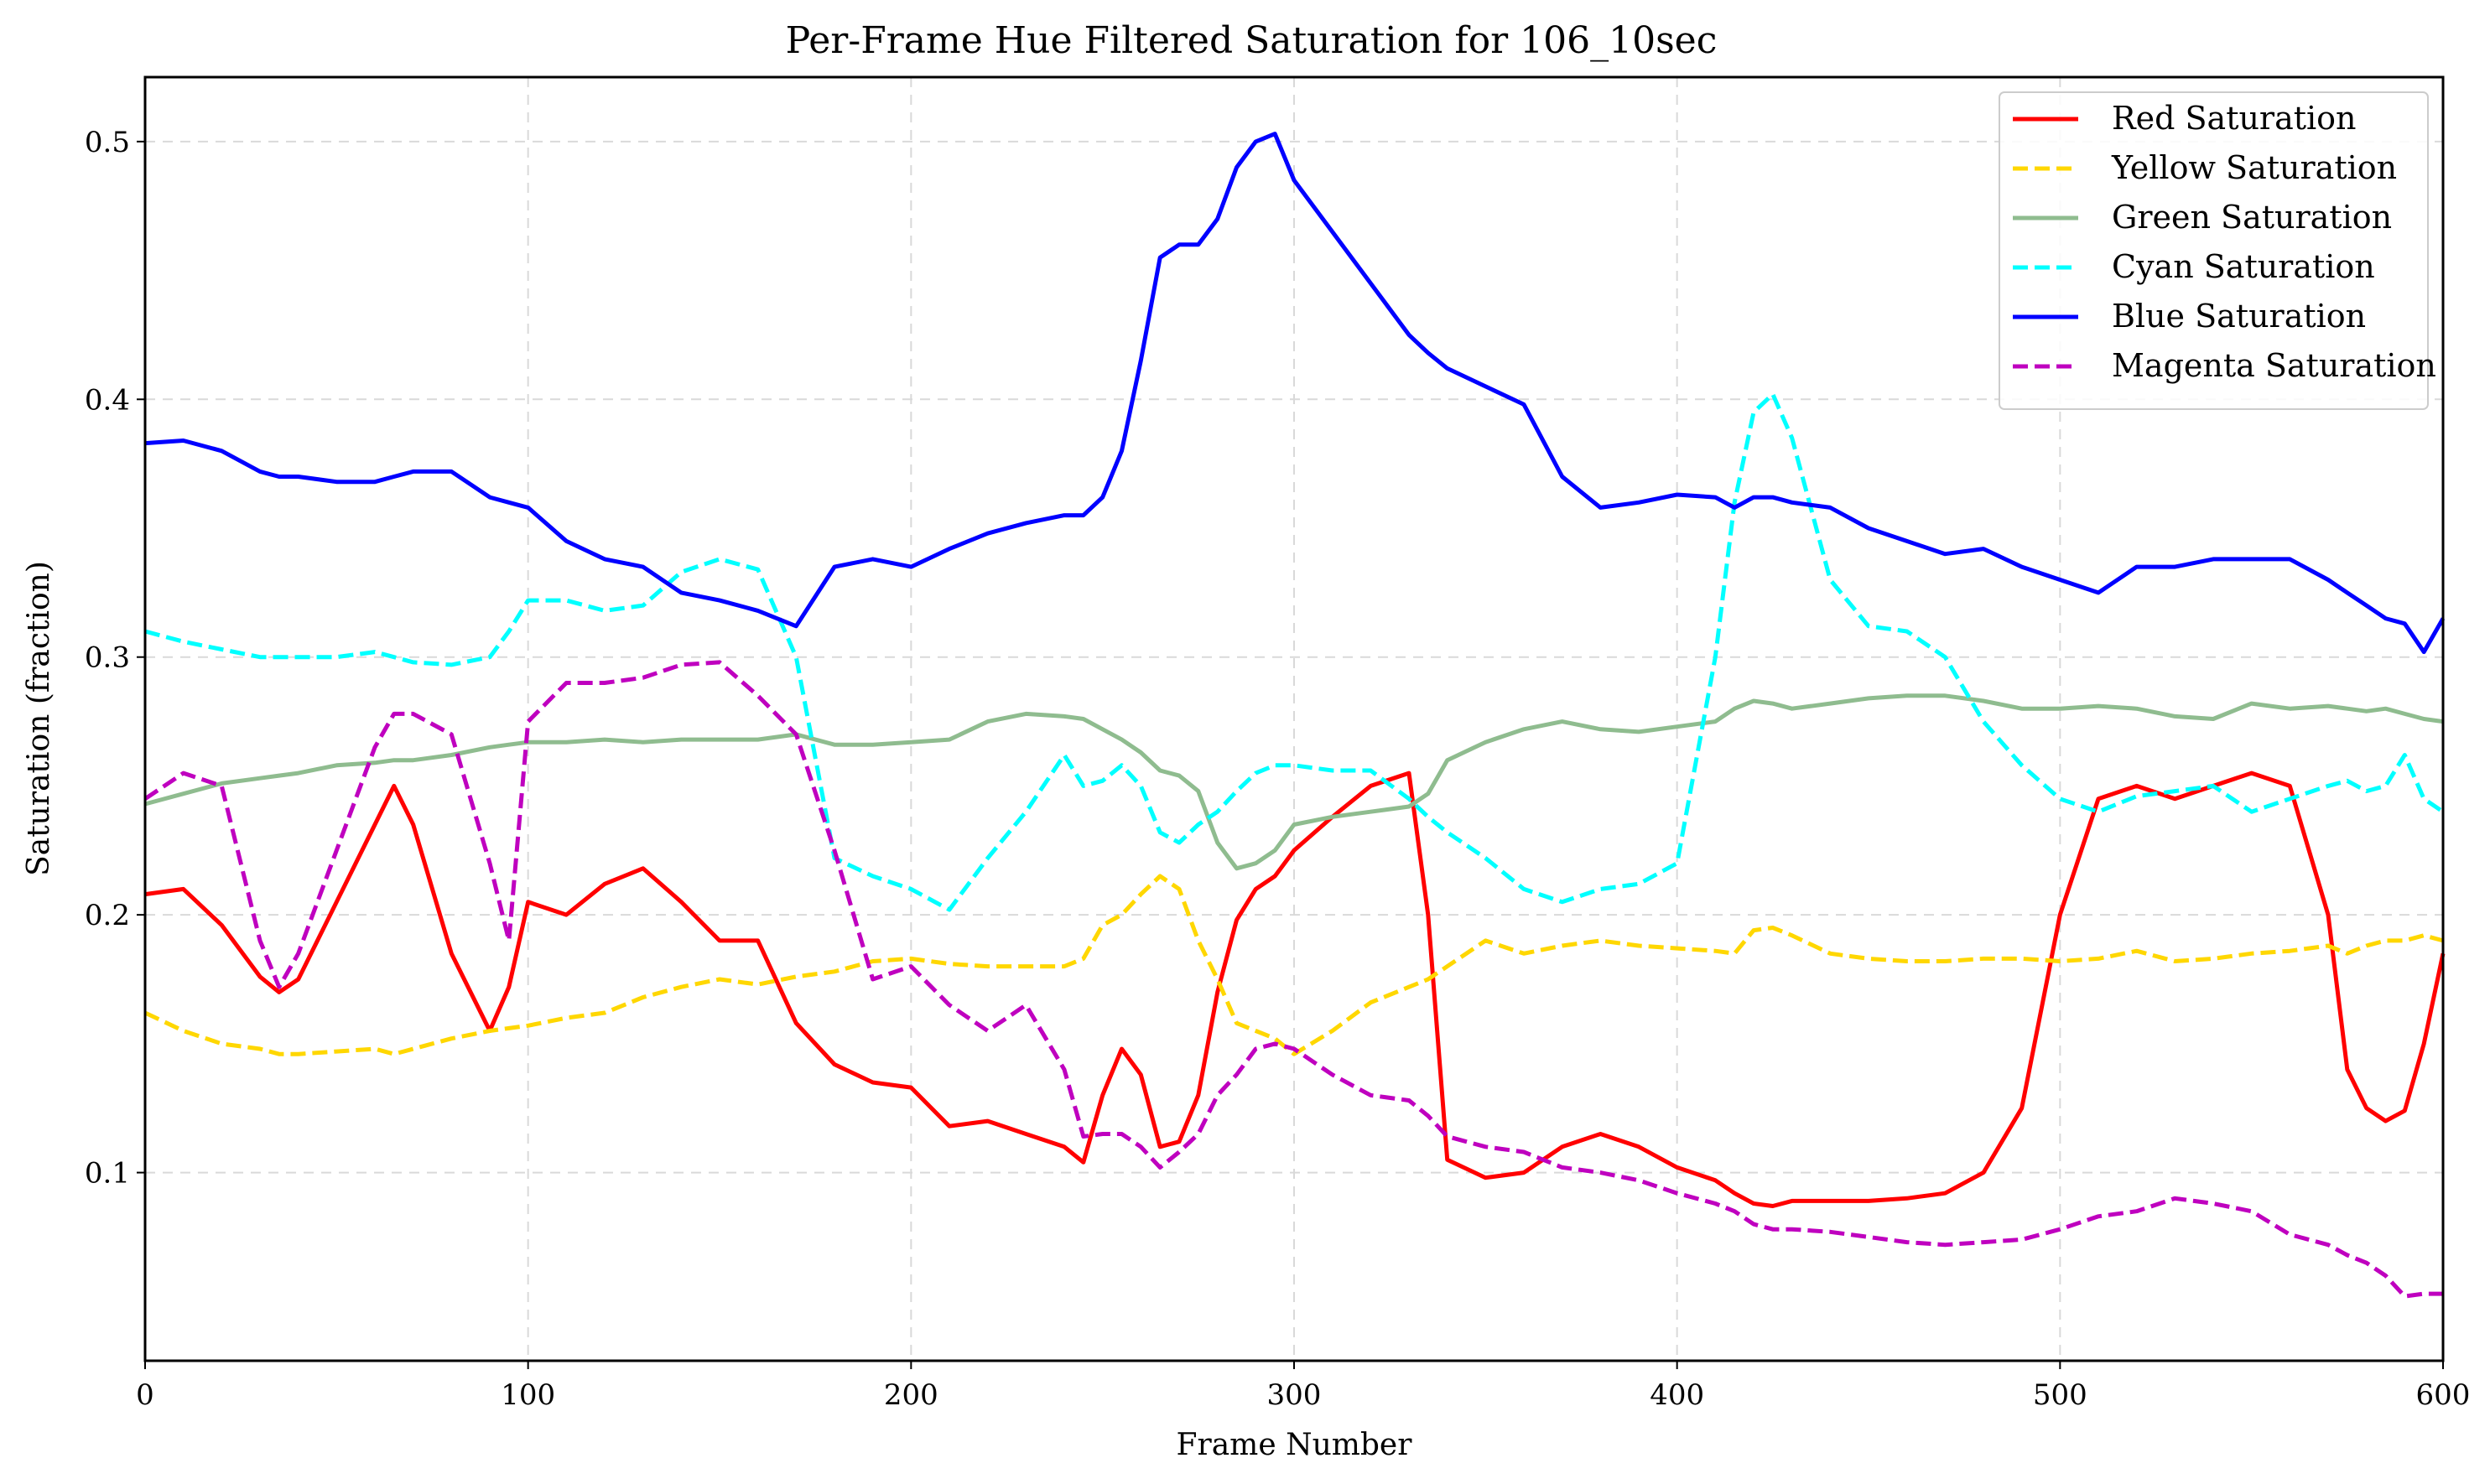  Describe the element at coordinates (1677, 1395) in the screenshot. I see `x-tick-label: 400` at that location.